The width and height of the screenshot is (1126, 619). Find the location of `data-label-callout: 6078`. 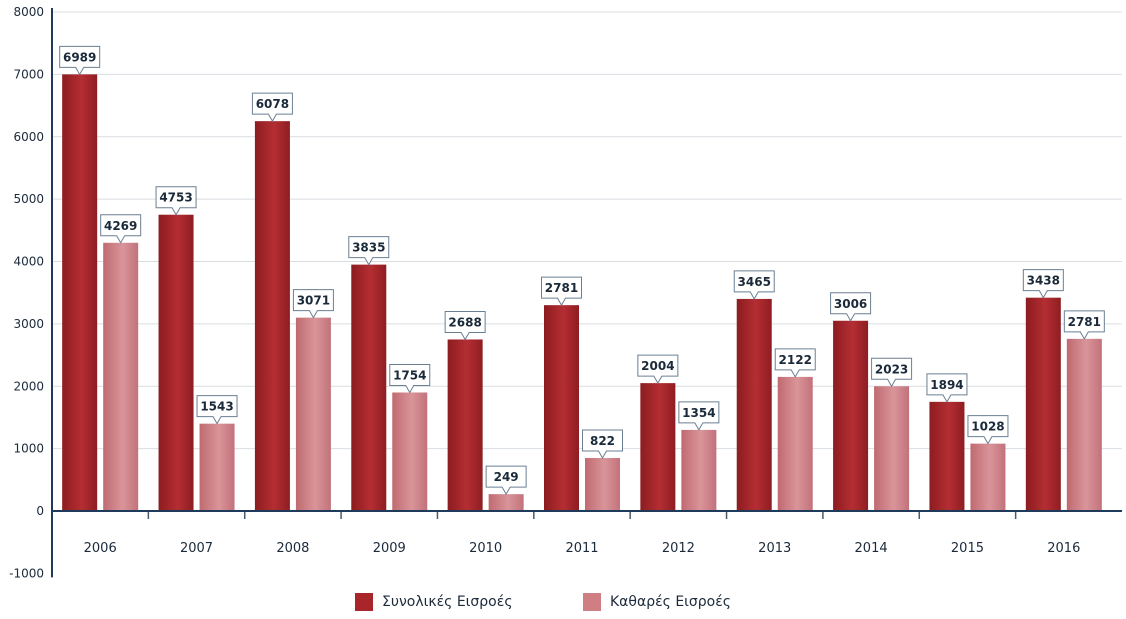

data-label-callout: 6078 is located at coordinates (272, 107).